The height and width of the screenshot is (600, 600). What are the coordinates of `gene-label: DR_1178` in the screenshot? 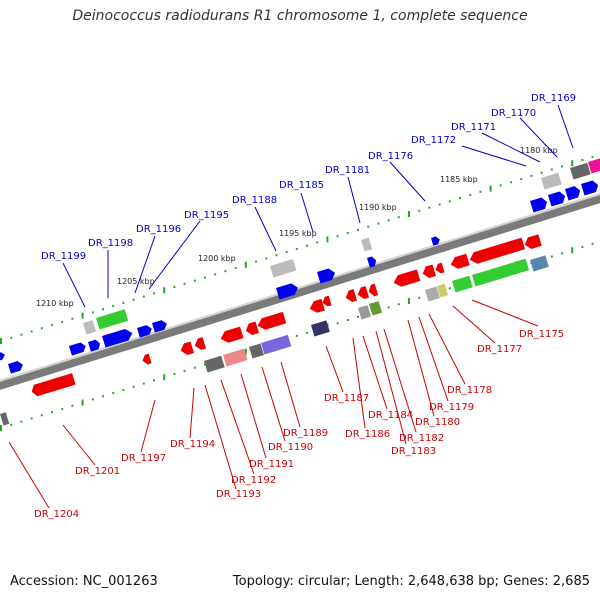 It's located at (469, 390).